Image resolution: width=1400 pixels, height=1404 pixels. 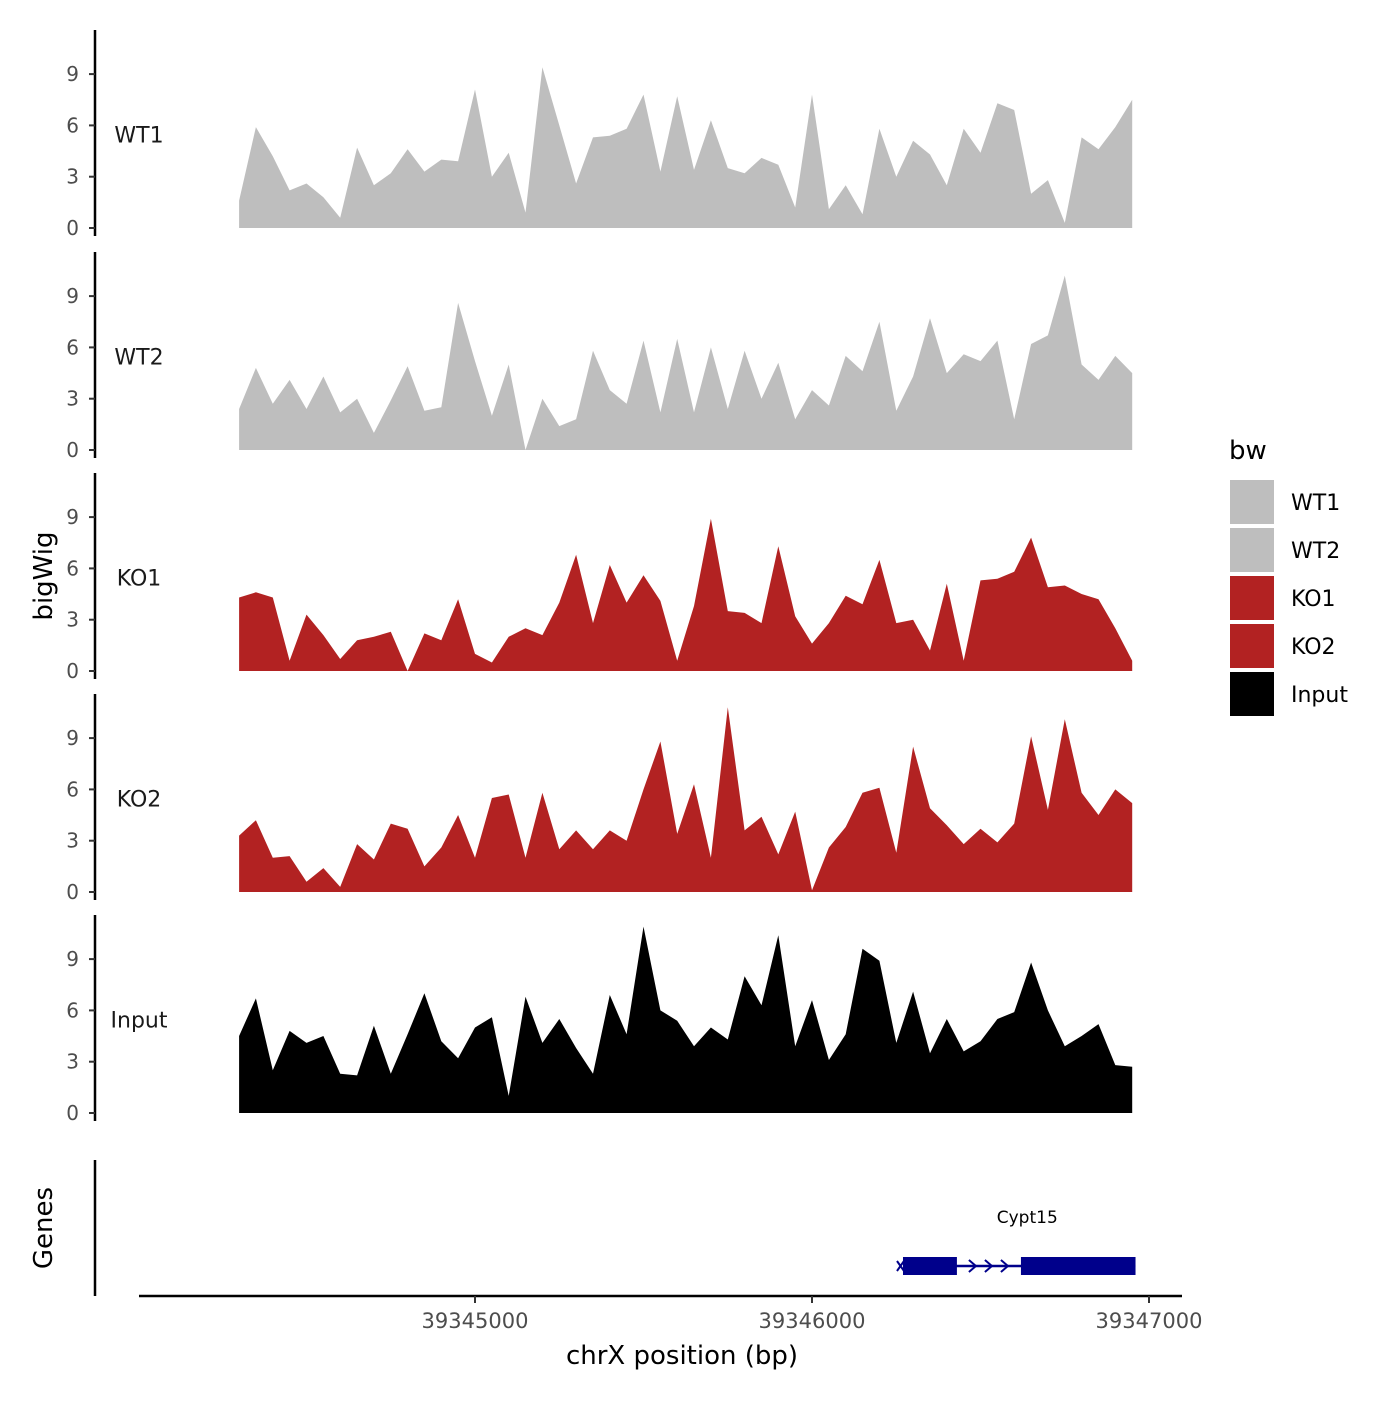 What do you see at coordinates (686, 799) in the screenshot?
I see `coverage-area-ko2` at bounding box center [686, 799].